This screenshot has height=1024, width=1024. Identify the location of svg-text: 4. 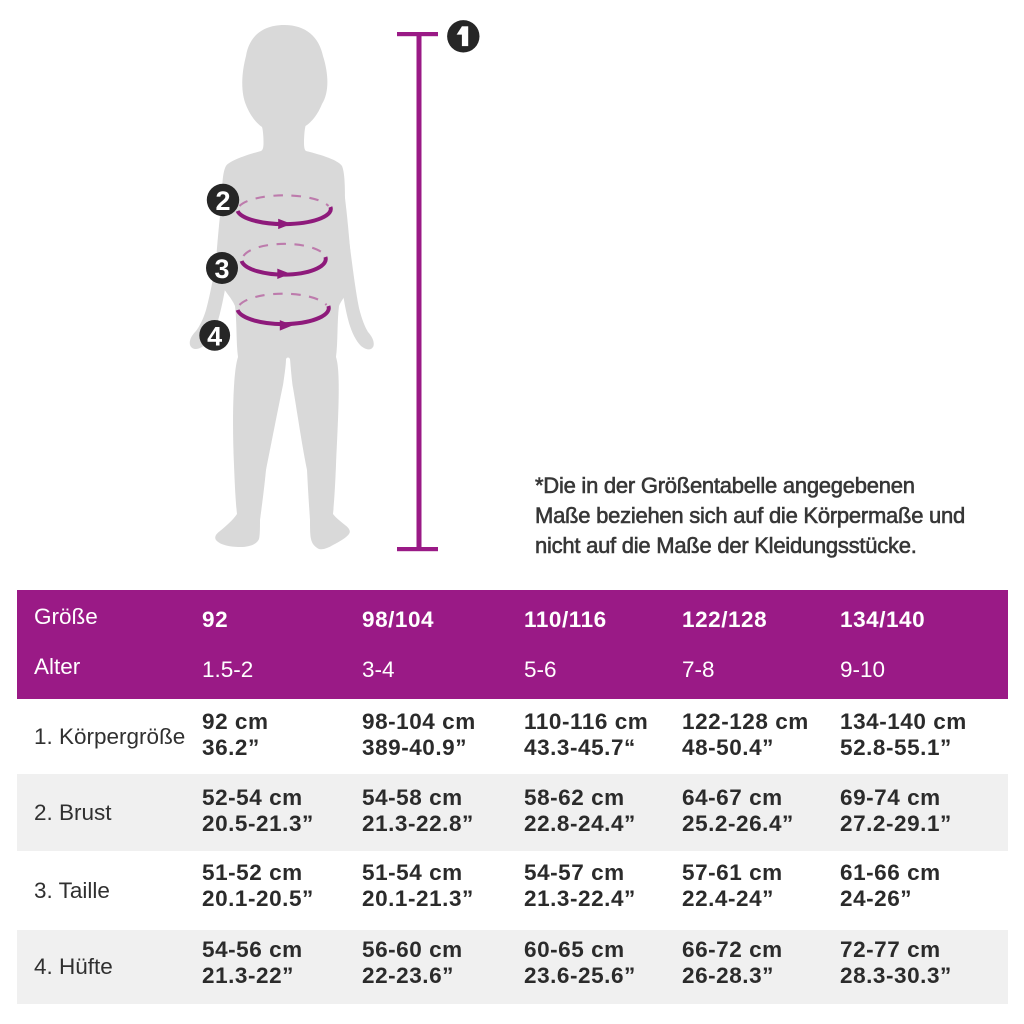
(214, 336).